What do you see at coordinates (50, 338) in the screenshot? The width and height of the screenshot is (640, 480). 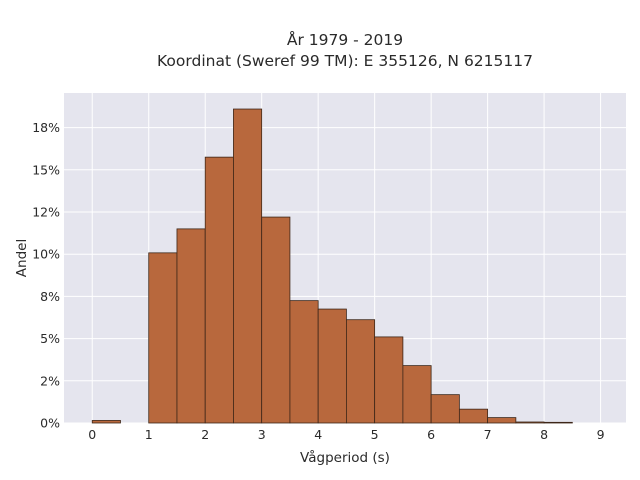 I see `y-tick-label-2: 5%` at bounding box center [50, 338].